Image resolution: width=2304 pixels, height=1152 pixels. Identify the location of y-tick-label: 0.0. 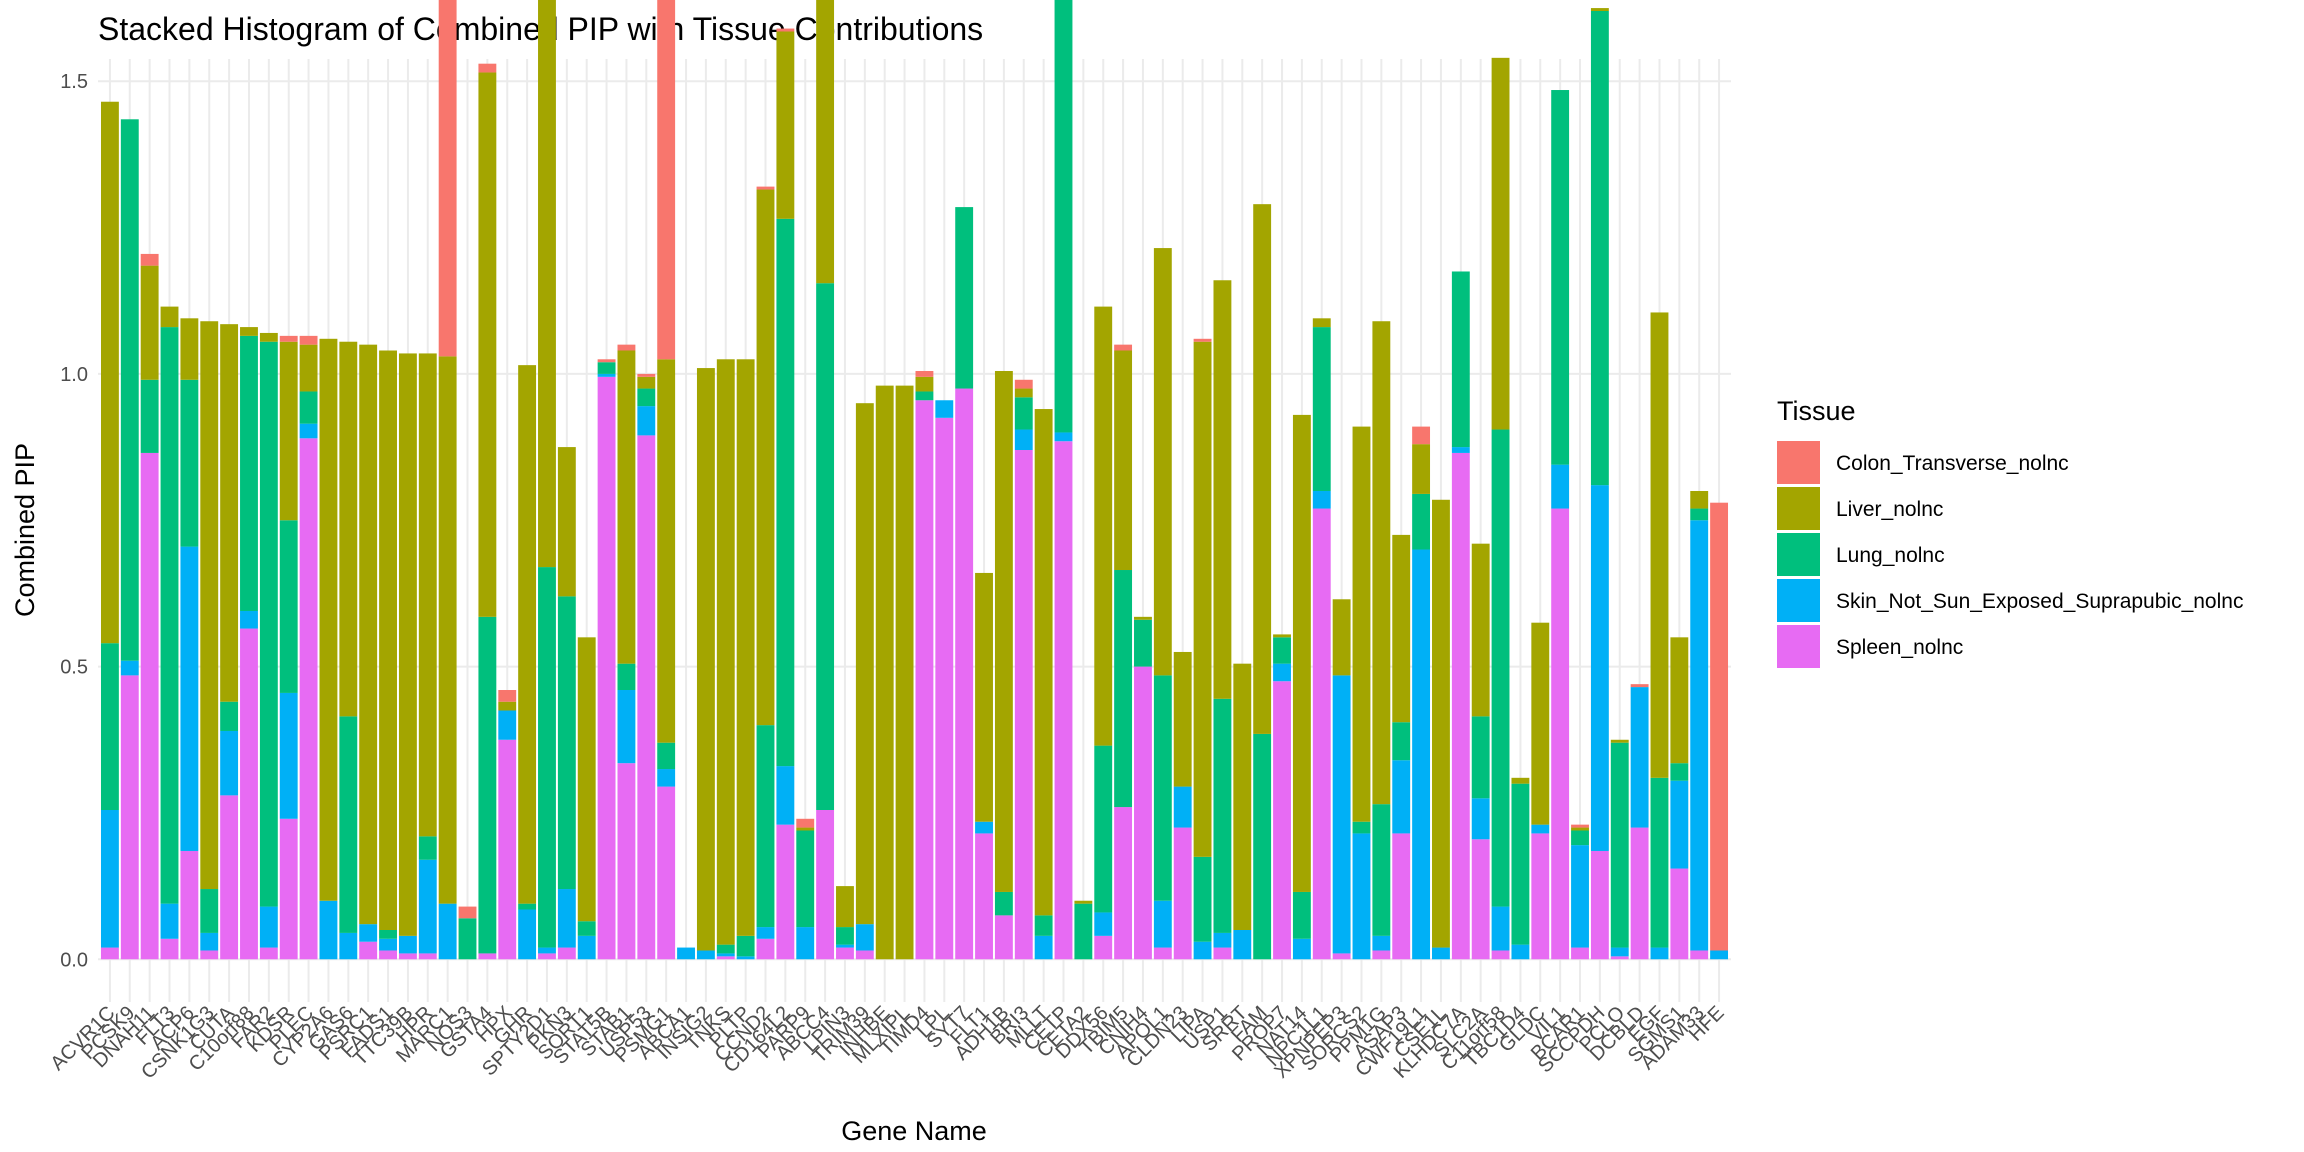
(74, 960).